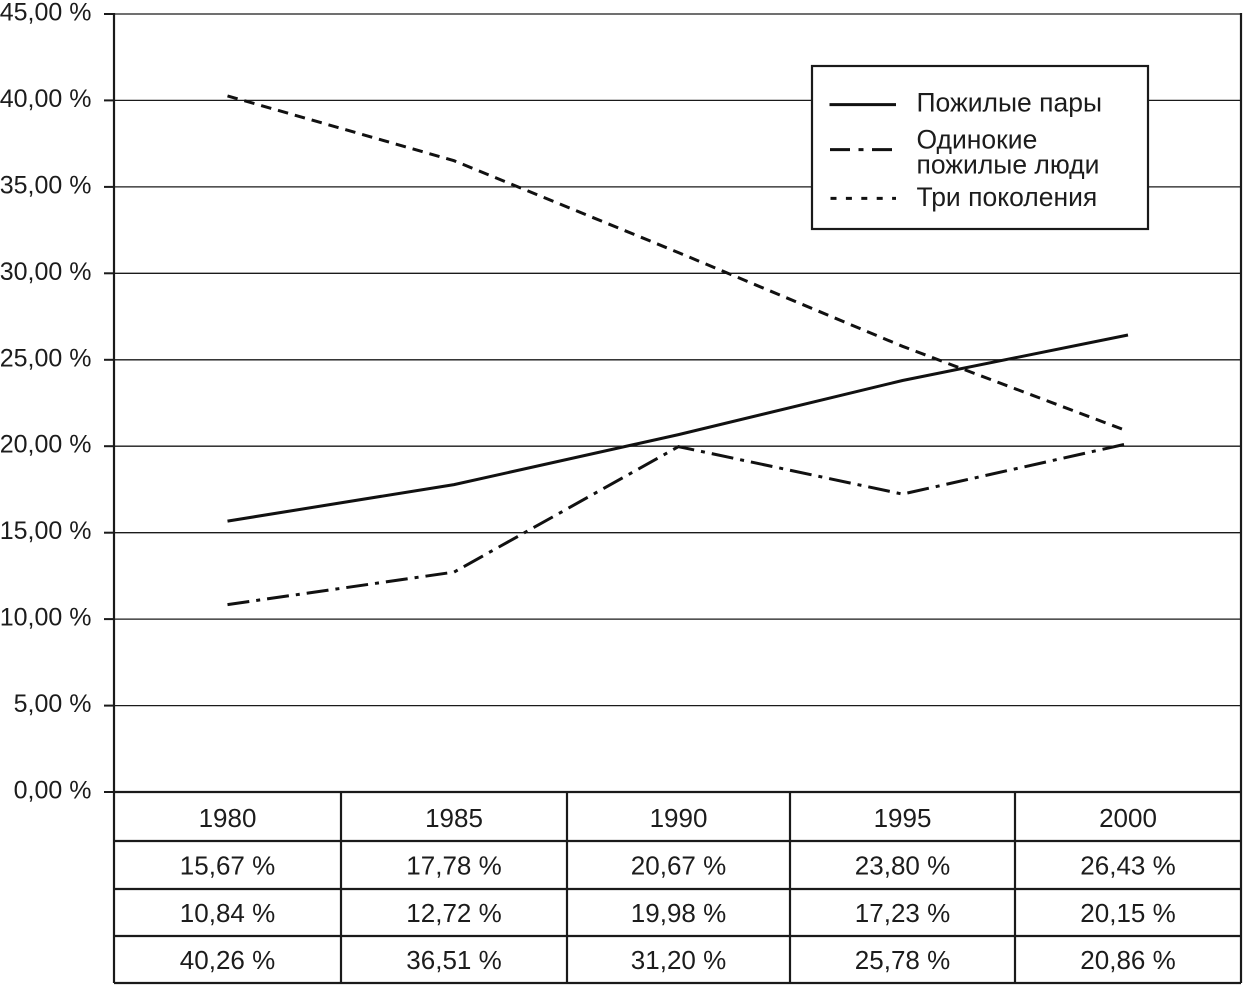 This screenshot has height=986, width=1243. What do you see at coordinates (46, 185) in the screenshot?
I see `svg-text: 35,00 %` at bounding box center [46, 185].